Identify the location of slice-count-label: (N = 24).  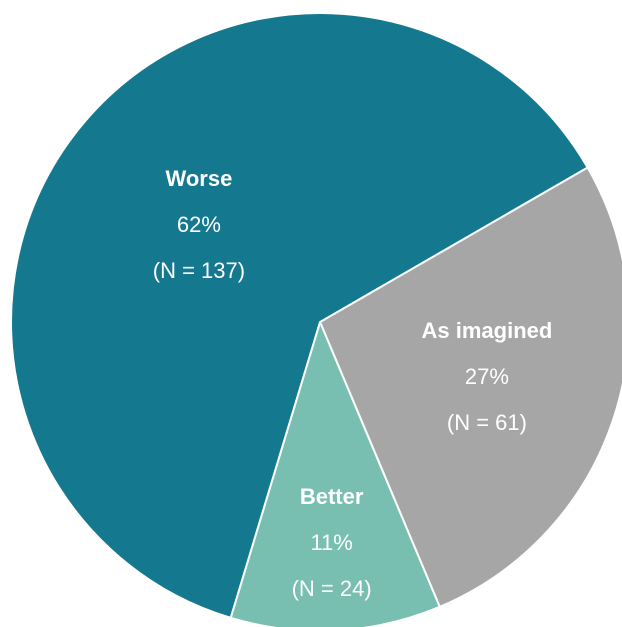
(332, 588).